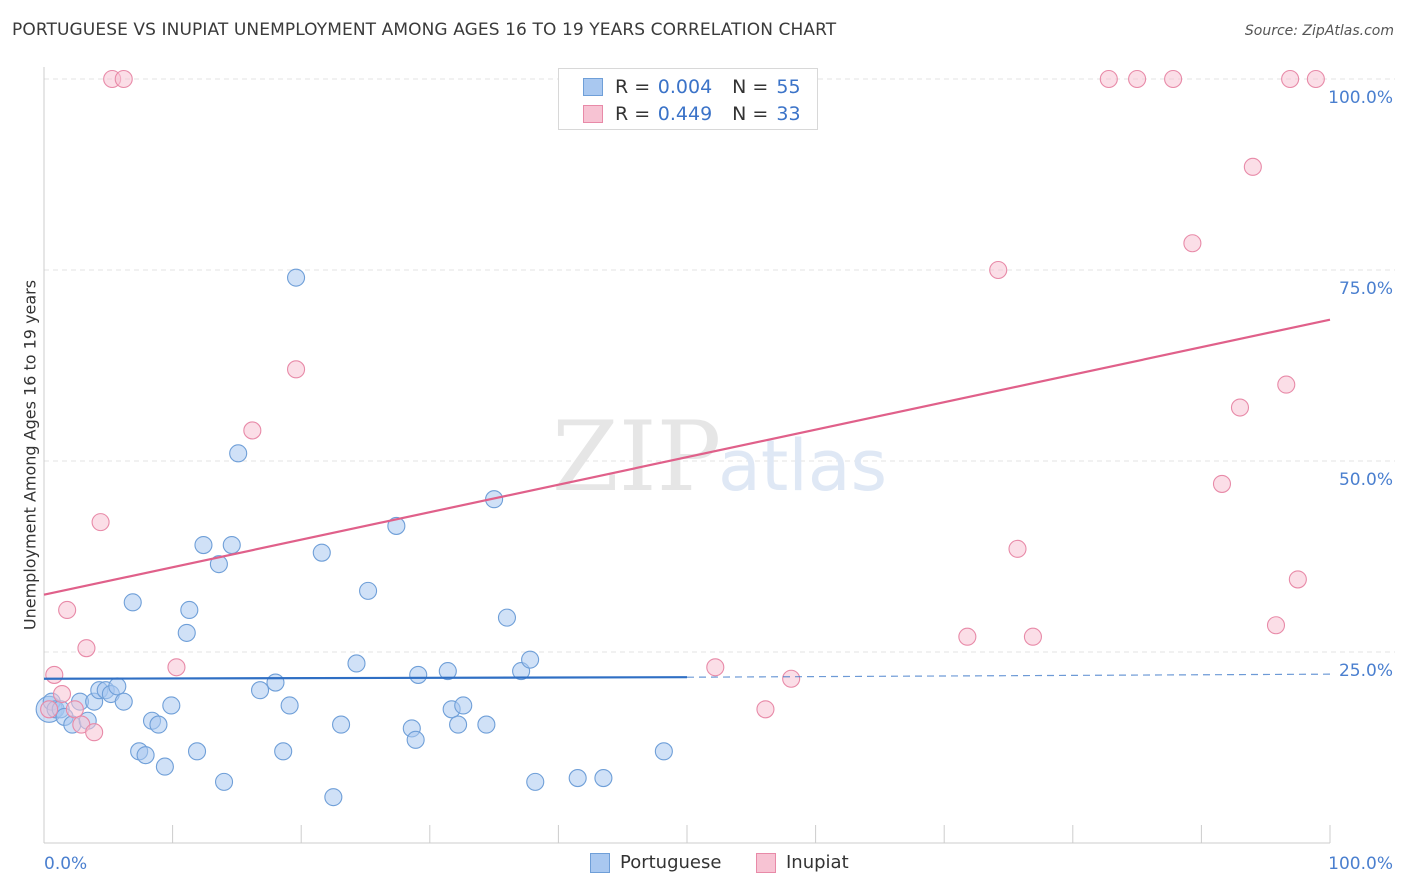  I want to click on y-tick-labels: 25.0% 50.0% 75.0% 100.0%, so click(1360, 384).